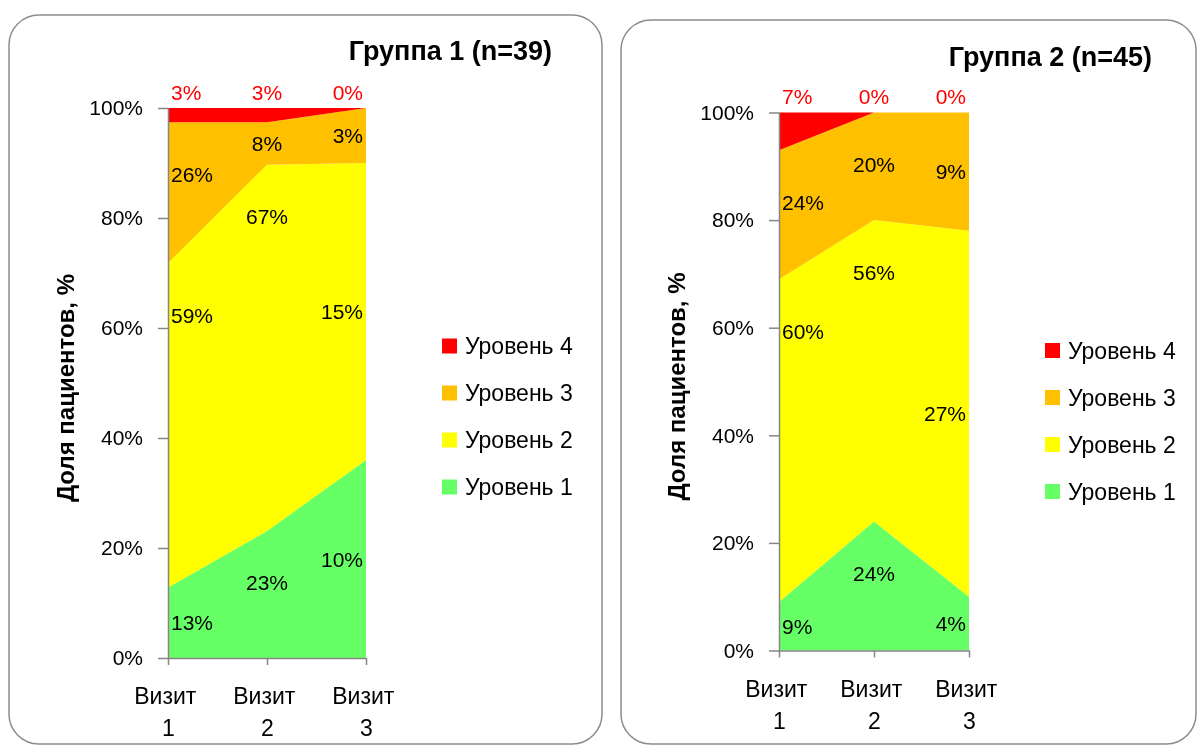  What do you see at coordinates (803, 331) in the screenshot?
I see `data-label: 60%` at bounding box center [803, 331].